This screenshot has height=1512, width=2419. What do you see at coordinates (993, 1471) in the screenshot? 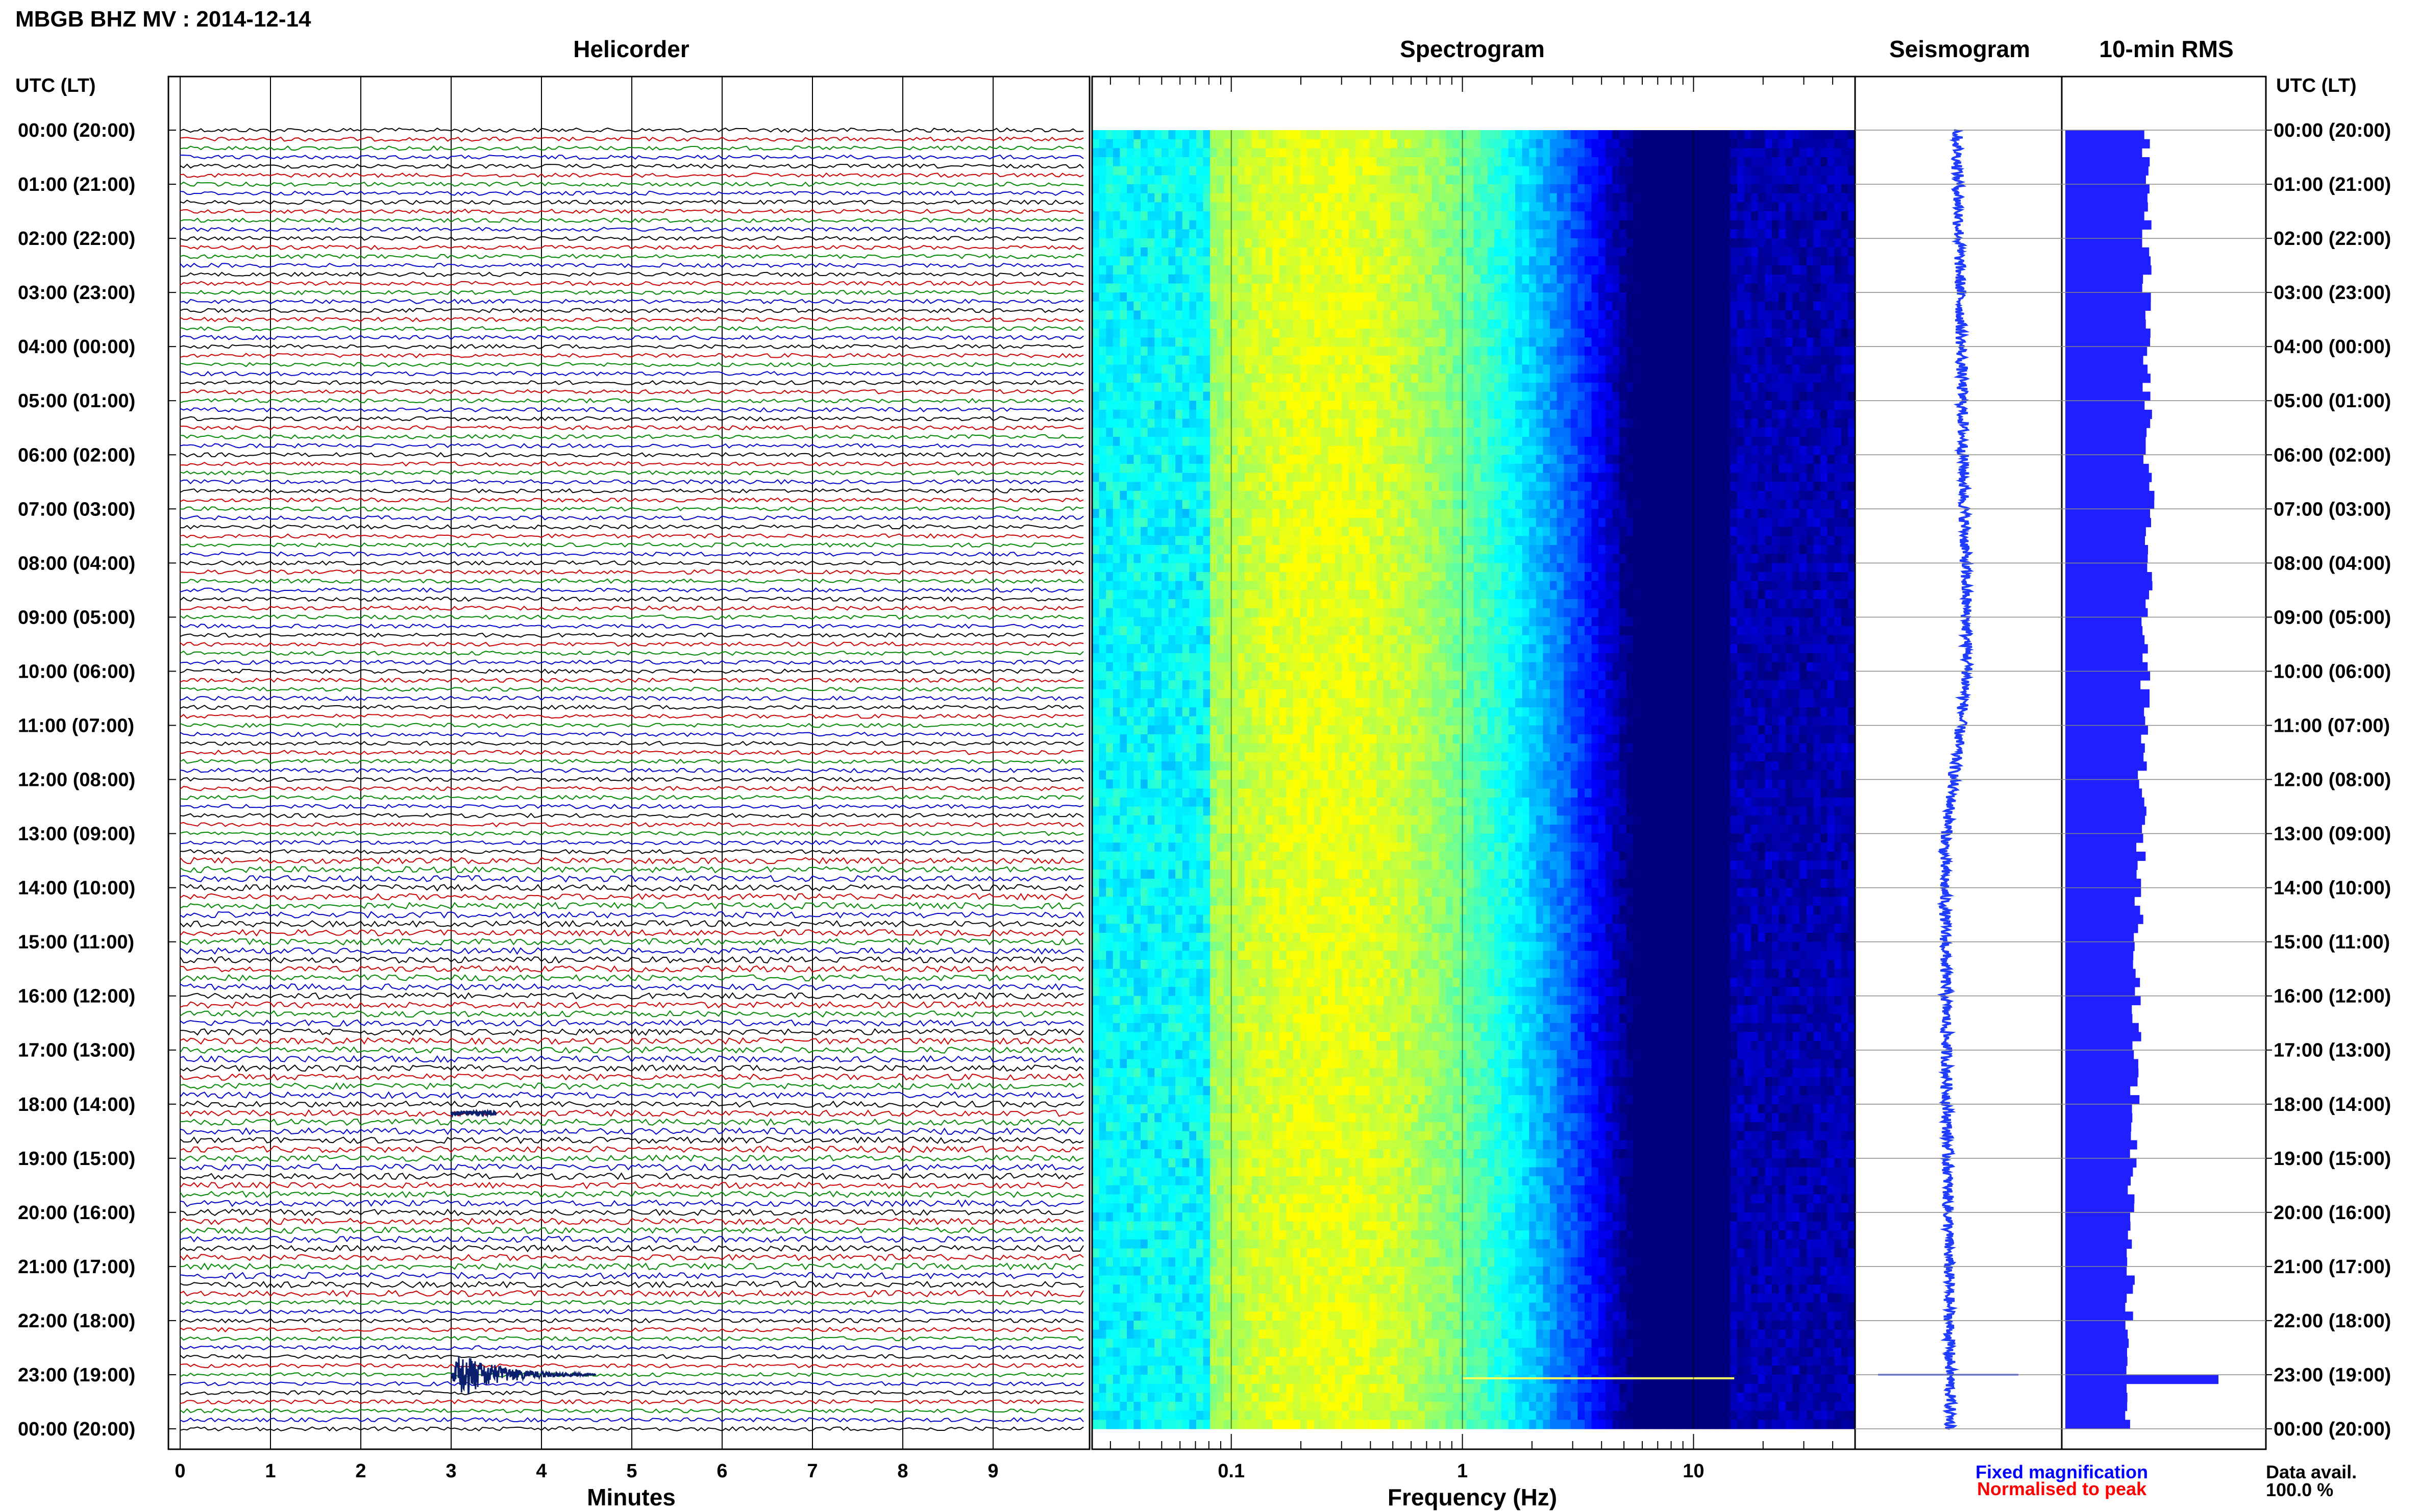
I see `minute-tick-label: 9` at bounding box center [993, 1471].